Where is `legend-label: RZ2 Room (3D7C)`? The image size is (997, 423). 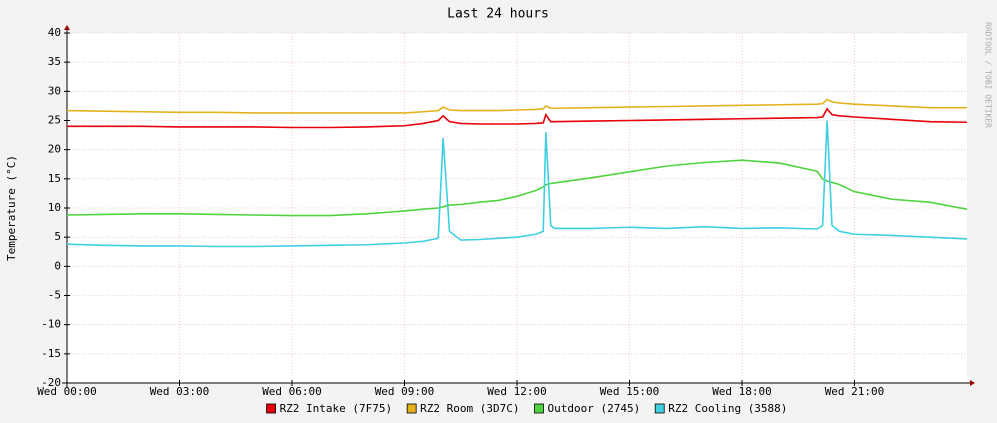 legend-label: RZ2 Room (3D7C) is located at coordinates (469, 408).